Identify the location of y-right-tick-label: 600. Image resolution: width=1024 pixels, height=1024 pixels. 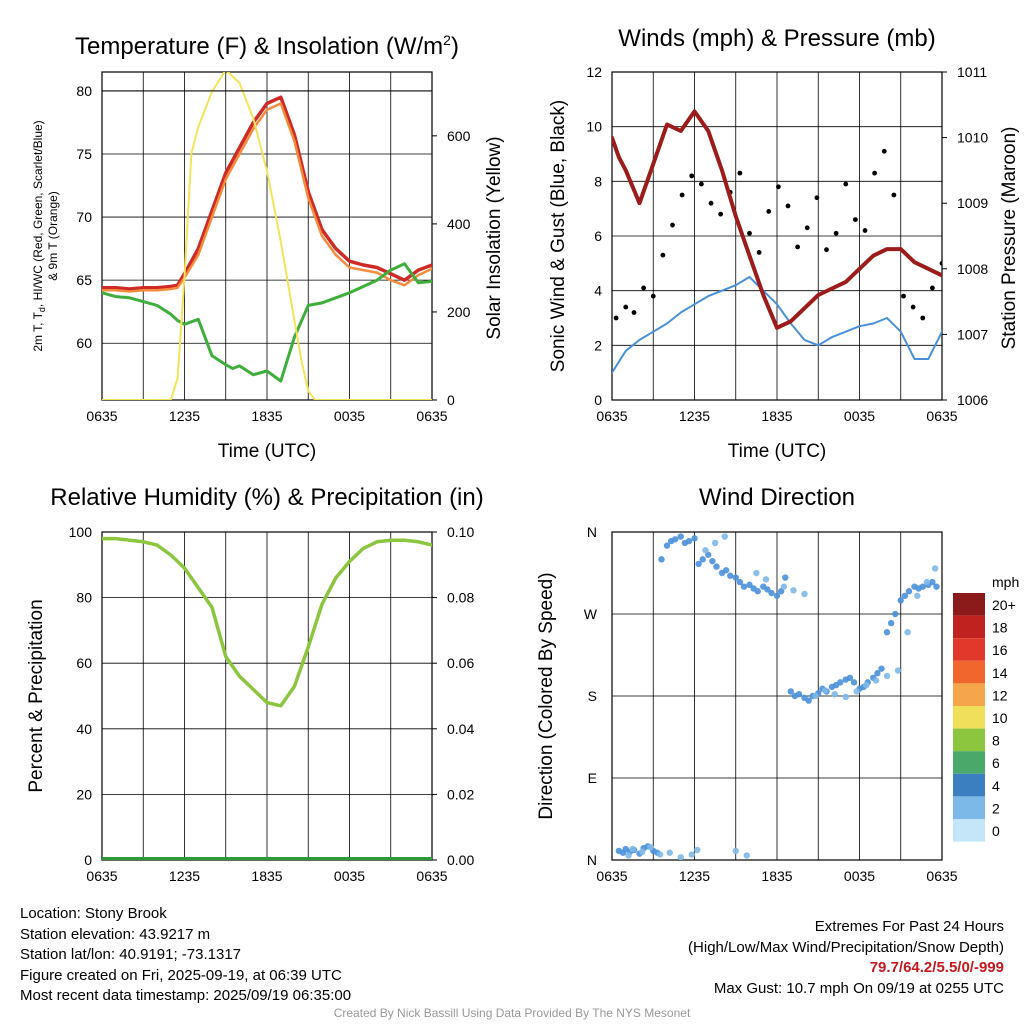
(459, 136).